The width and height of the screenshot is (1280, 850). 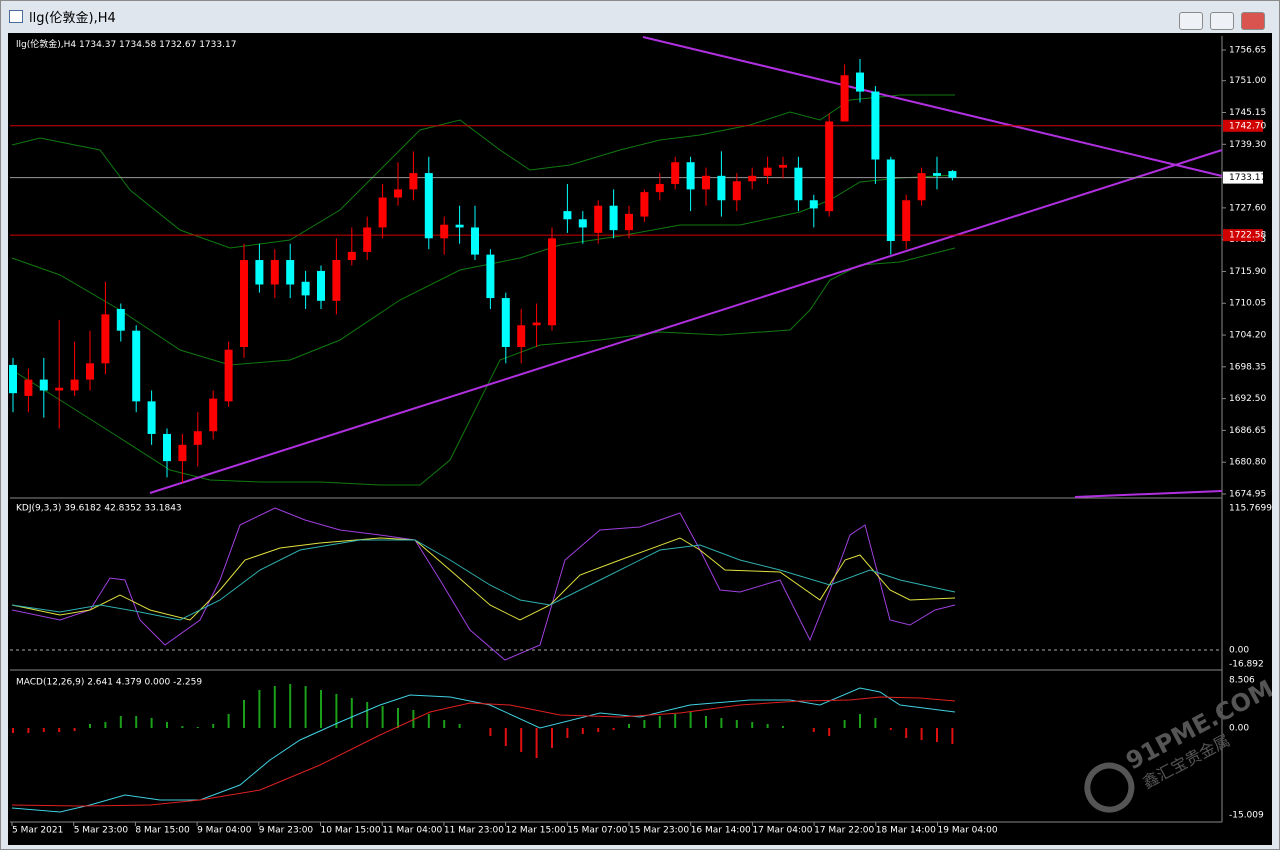 What do you see at coordinates (157, 45) in the screenshot?
I see `ohlc: 1734.37 1734.58 1732.67 1733.17` at bounding box center [157, 45].